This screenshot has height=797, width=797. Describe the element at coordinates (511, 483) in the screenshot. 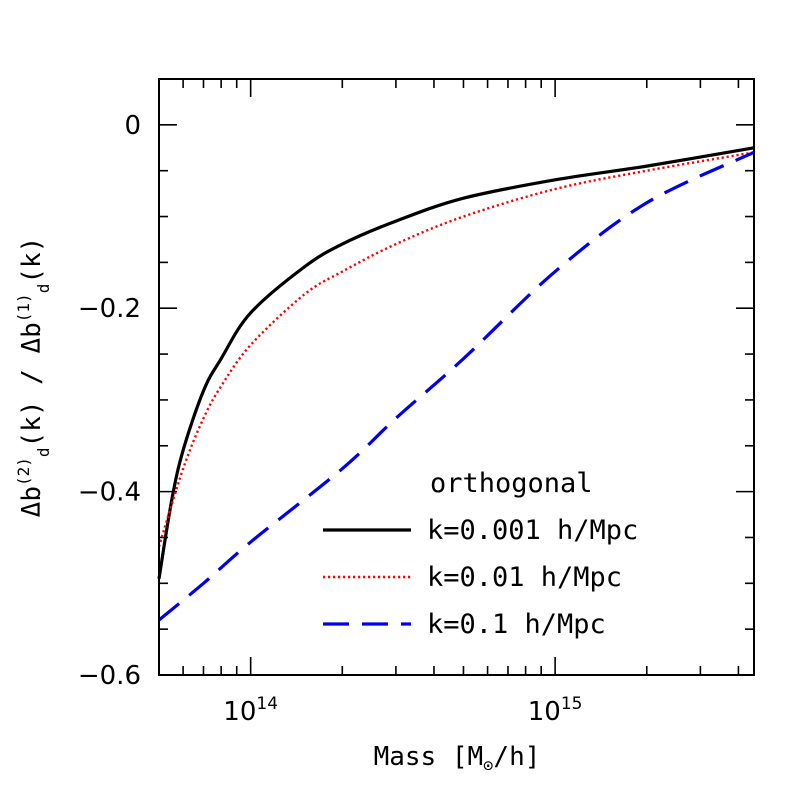

I see `legend-title: orthogonal` at that location.